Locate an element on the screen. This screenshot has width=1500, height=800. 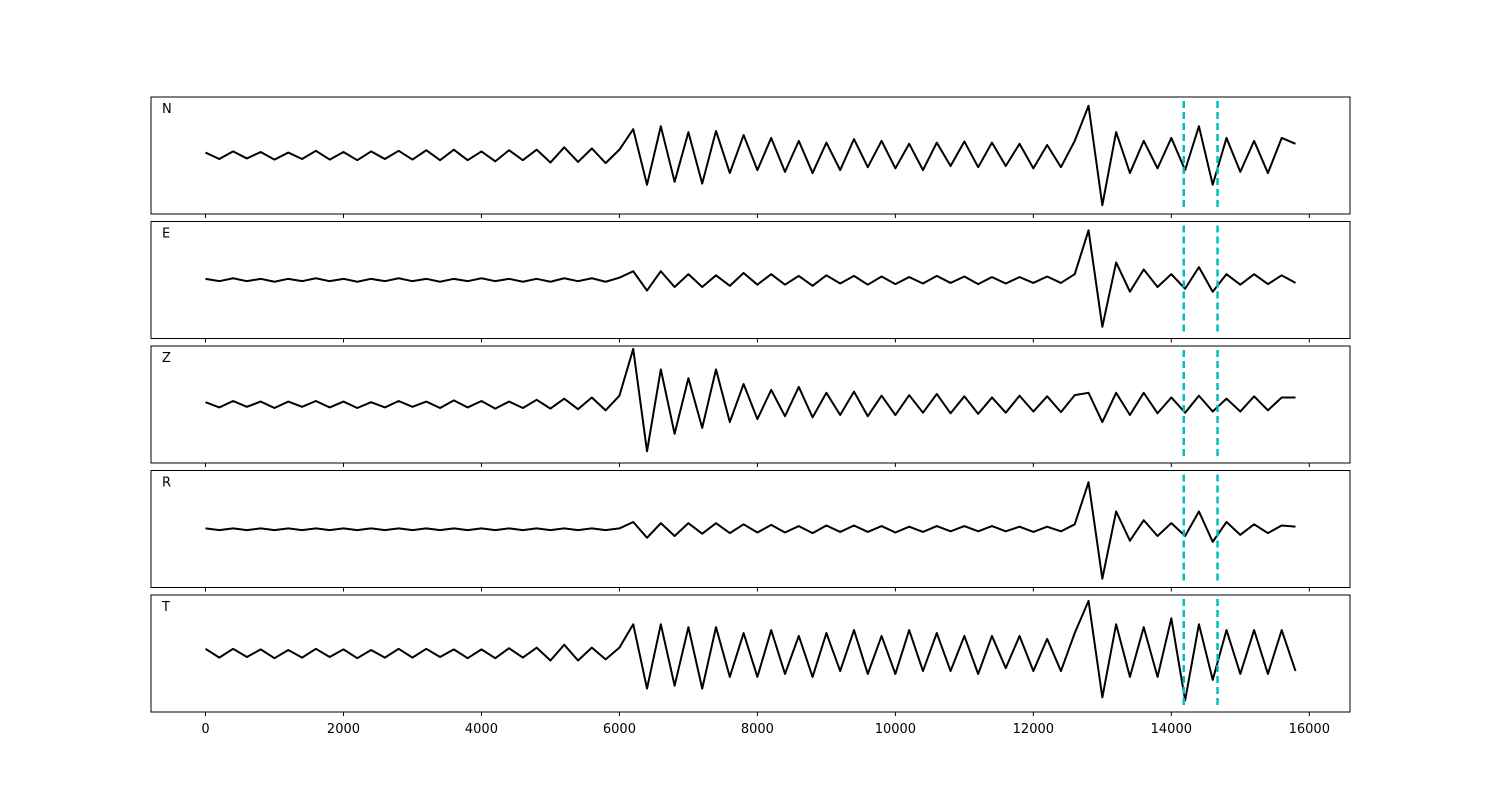
panel-label: Z is located at coordinates (166, 358).